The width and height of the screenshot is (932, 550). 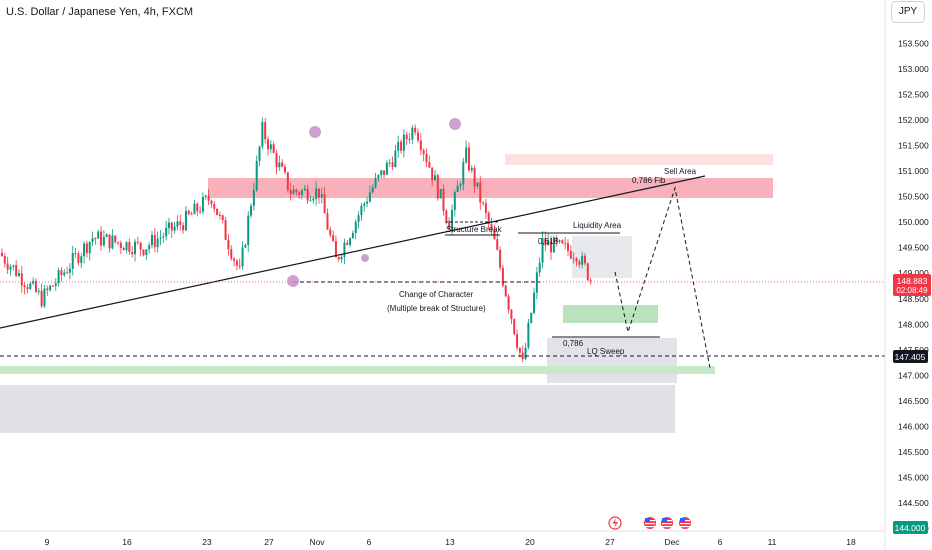 I want to click on y-tick-label: 146.500, so click(x=913, y=401).